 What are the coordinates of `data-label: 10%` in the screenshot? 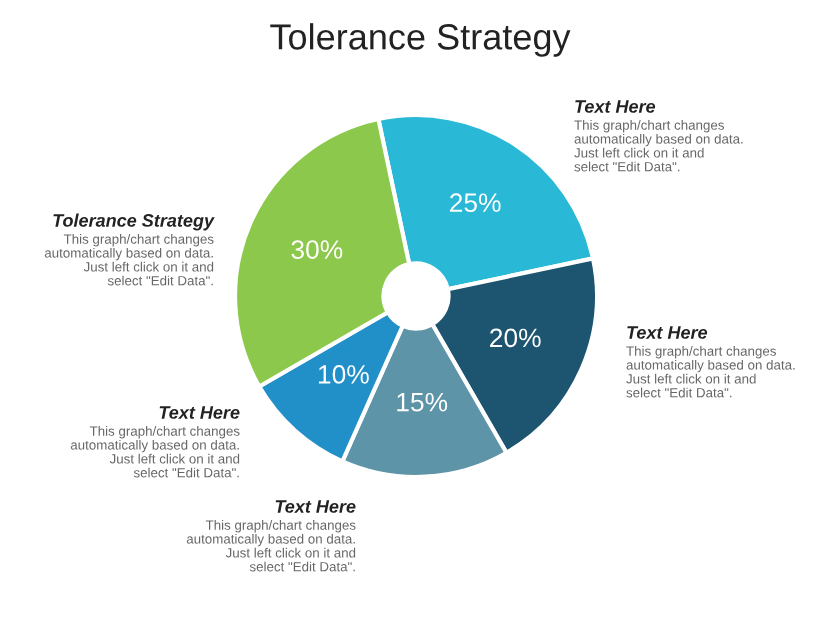 It's located at (343, 374).